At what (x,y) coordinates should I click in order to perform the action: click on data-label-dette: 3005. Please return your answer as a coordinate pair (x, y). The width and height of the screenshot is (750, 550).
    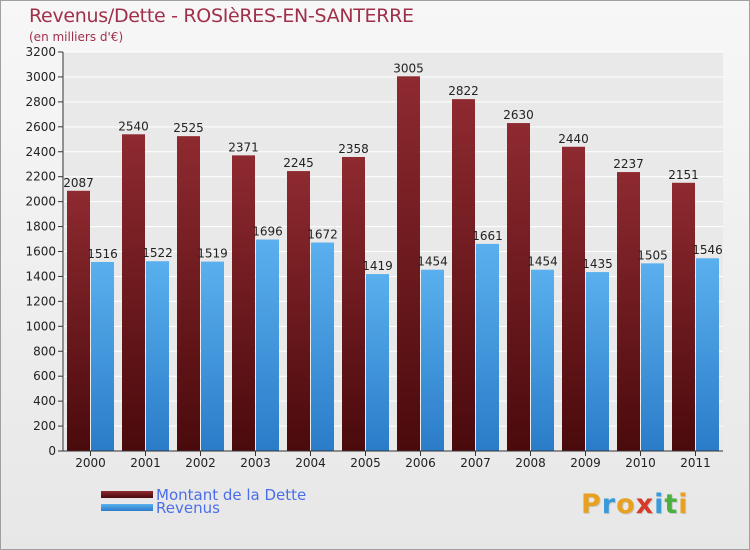
    Looking at the image, I should click on (408, 68).